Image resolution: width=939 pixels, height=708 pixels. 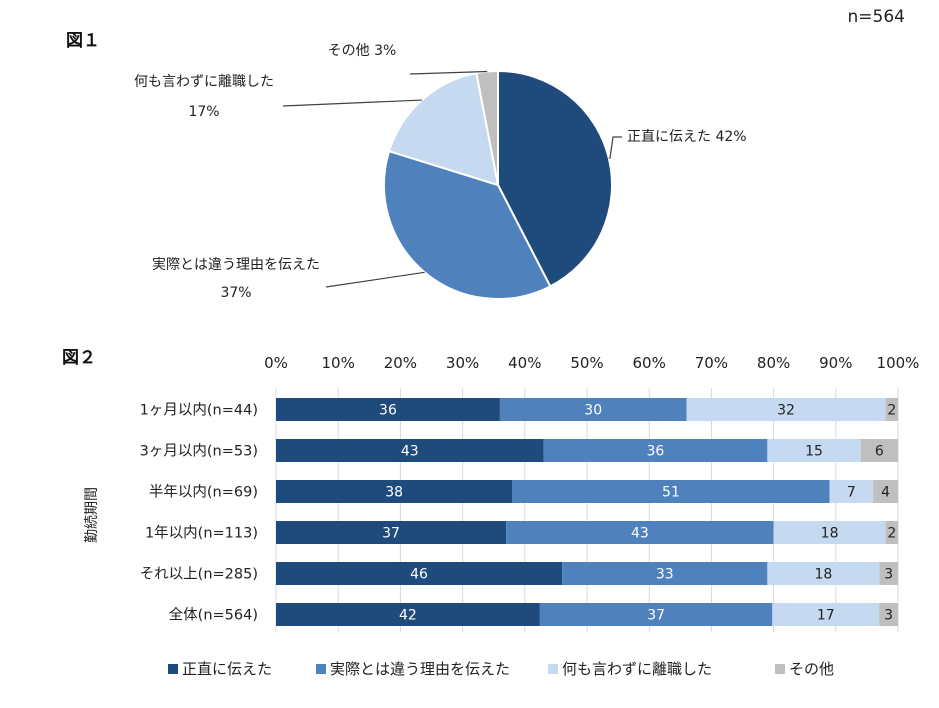 I want to click on pie-slices, so click(x=498, y=184).